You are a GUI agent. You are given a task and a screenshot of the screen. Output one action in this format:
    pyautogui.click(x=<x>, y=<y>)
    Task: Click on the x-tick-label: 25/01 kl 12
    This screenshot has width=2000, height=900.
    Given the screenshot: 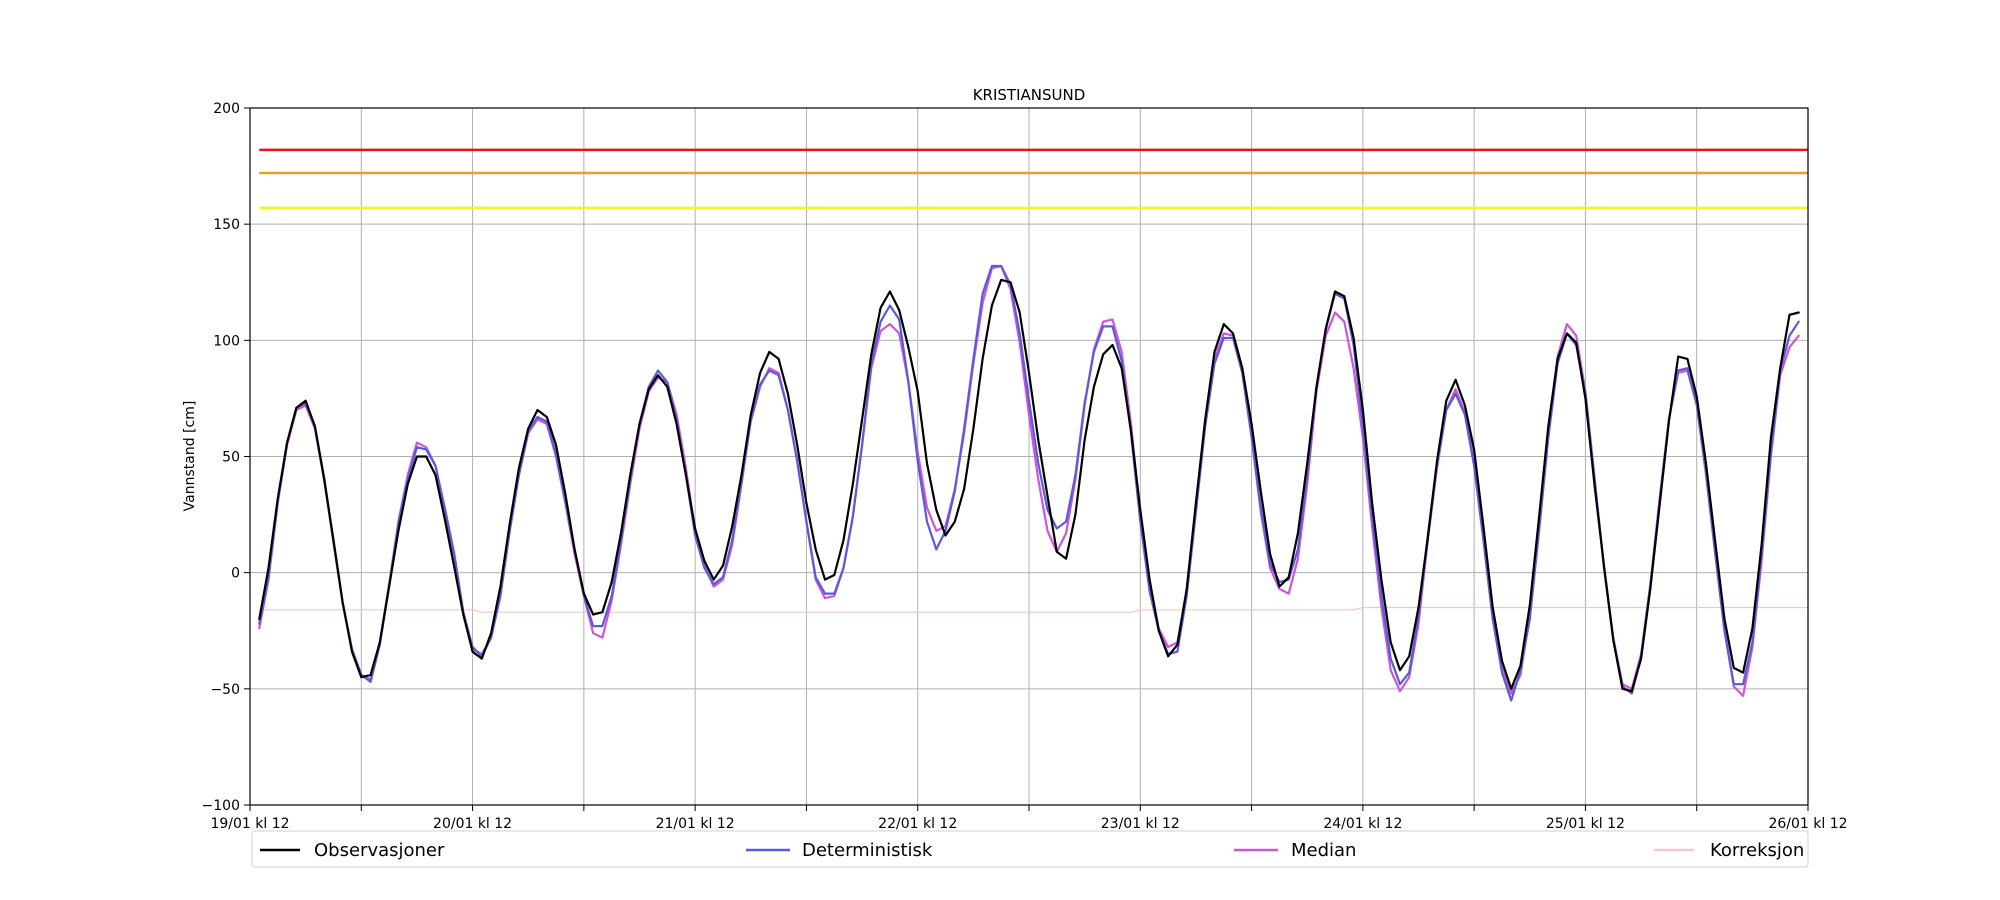 What is the action you would take?
    pyautogui.click(x=1585, y=824)
    